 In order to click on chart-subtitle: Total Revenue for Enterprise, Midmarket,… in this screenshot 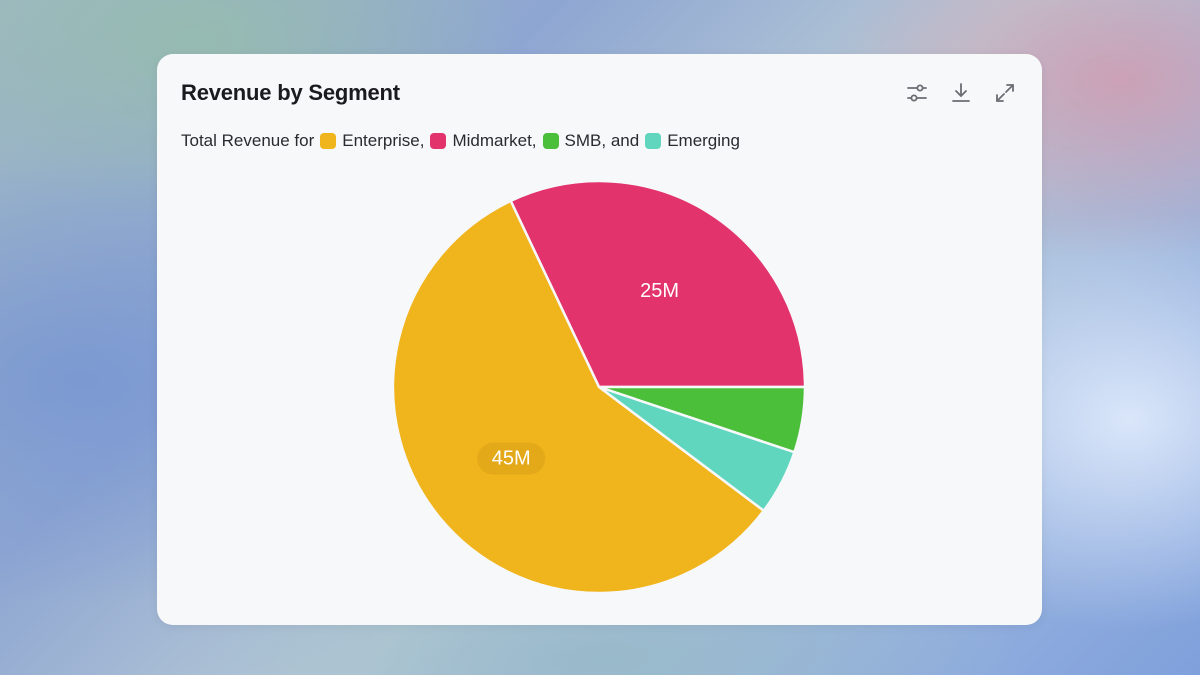, I will do `click(460, 141)`.